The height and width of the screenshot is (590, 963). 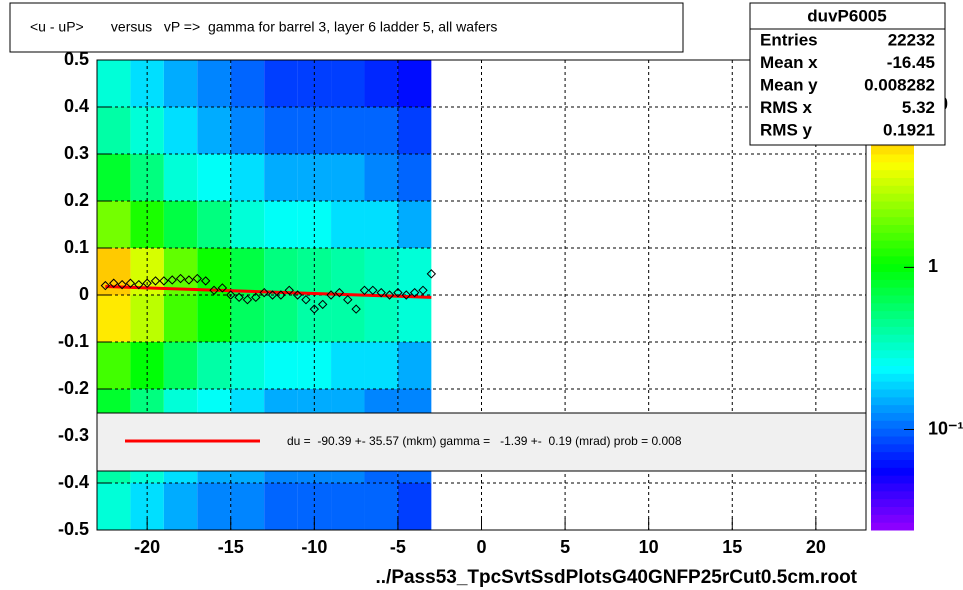 What do you see at coordinates (565, 547) in the screenshot?
I see `x-tick-label: 5` at bounding box center [565, 547].